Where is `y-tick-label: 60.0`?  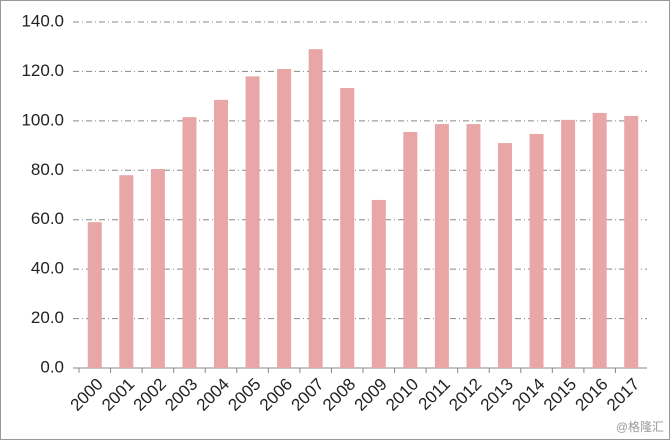 y-tick-label: 60.0 is located at coordinates (47, 218).